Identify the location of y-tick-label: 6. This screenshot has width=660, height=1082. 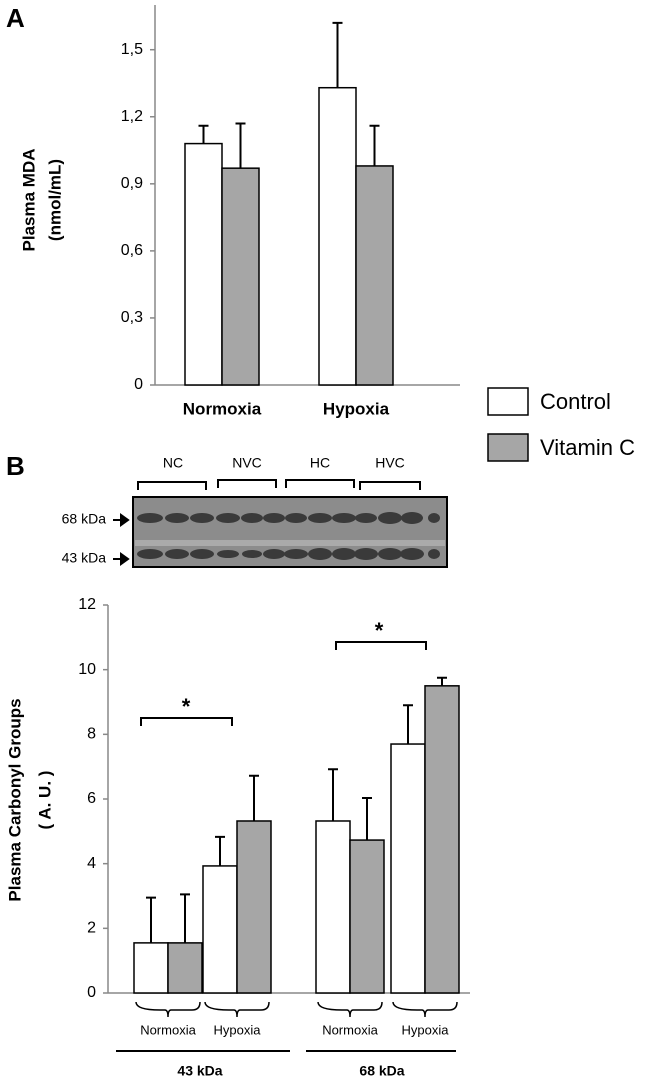
(91, 798).